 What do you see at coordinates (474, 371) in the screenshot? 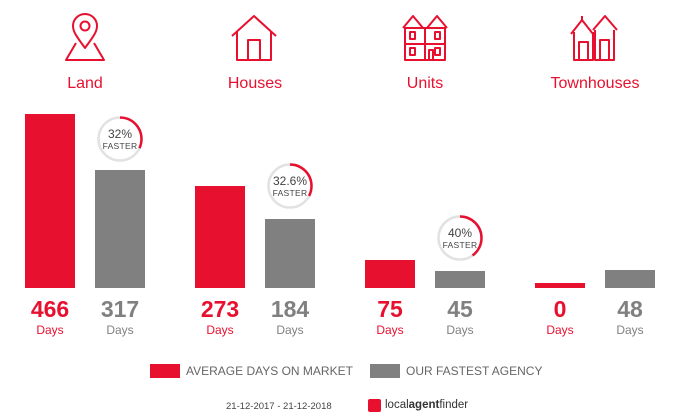
I see `legend-label-agency: OUR FASTEST AGENCY` at bounding box center [474, 371].